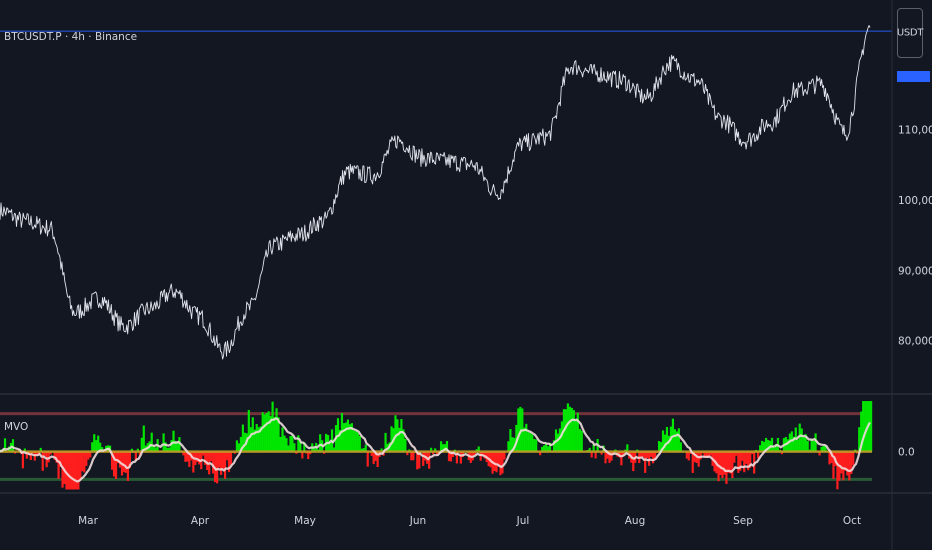  I want to click on currency-unit-box: USDT, so click(910, 33).